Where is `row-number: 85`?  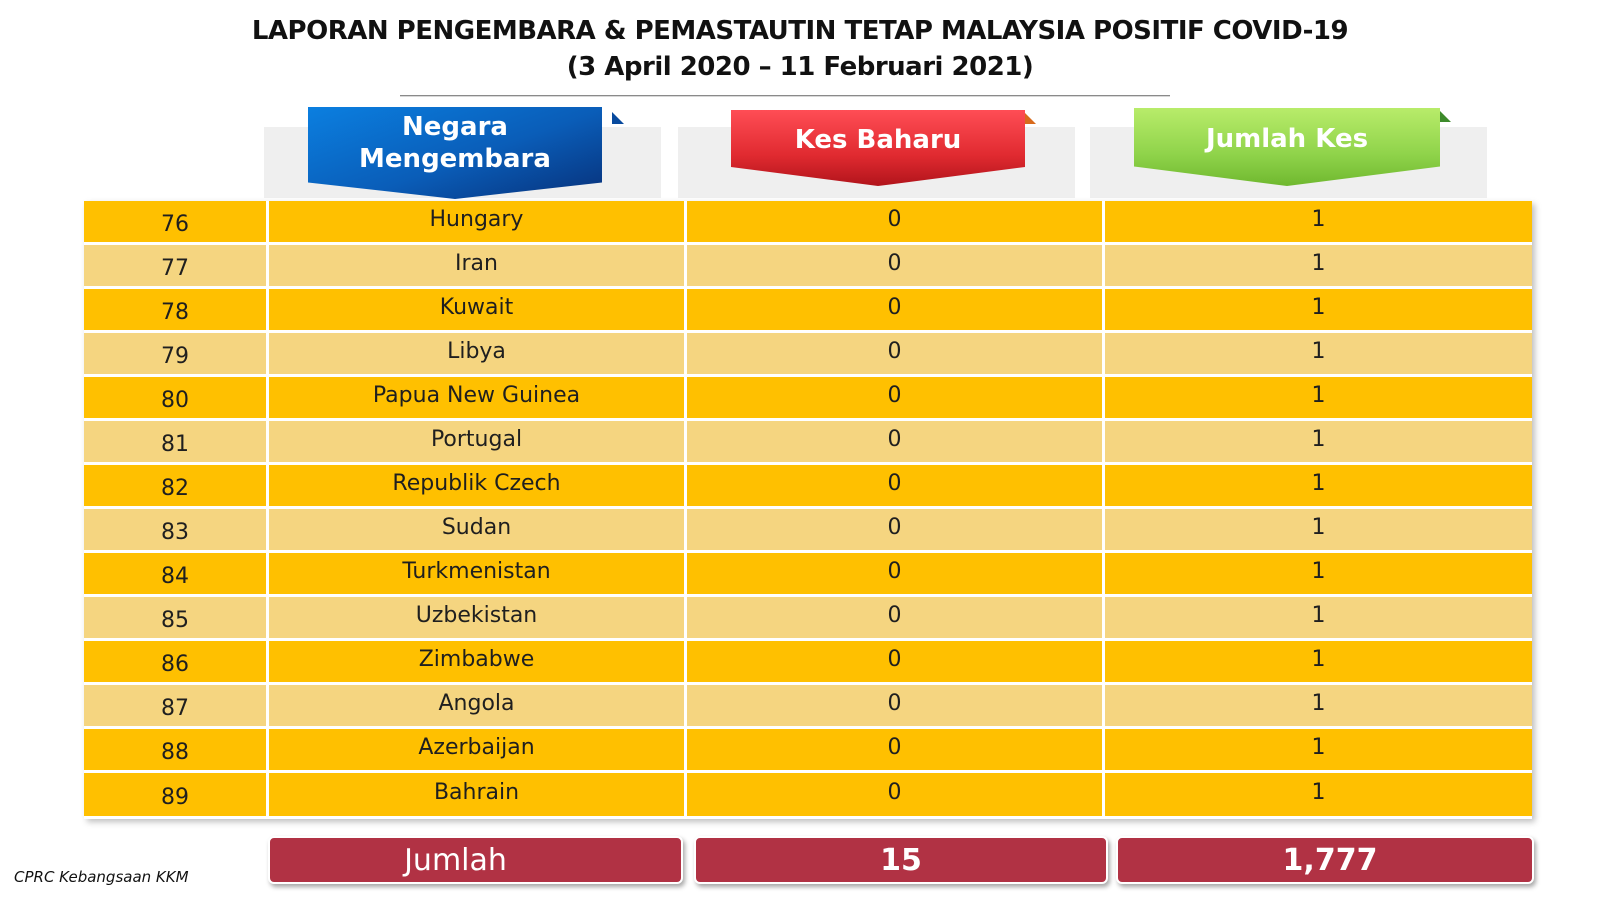
row-number: 85 is located at coordinates (176, 619).